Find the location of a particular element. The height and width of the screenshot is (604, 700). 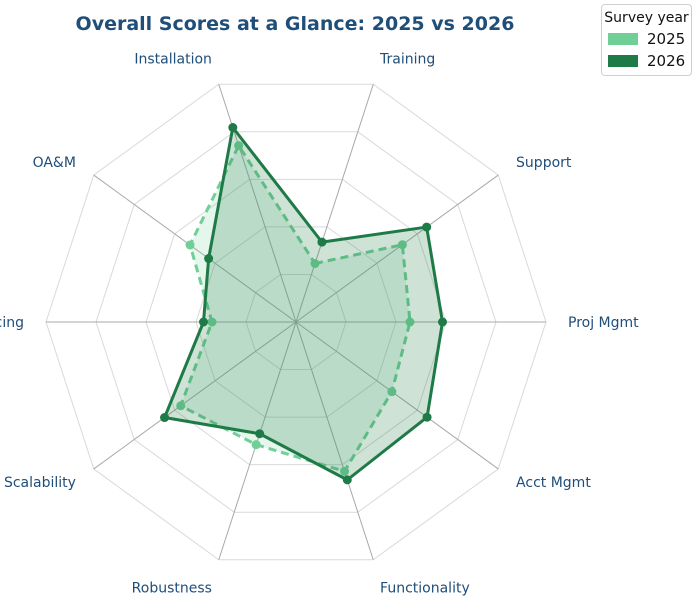

point-2025-Installation is located at coordinates (239, 146).